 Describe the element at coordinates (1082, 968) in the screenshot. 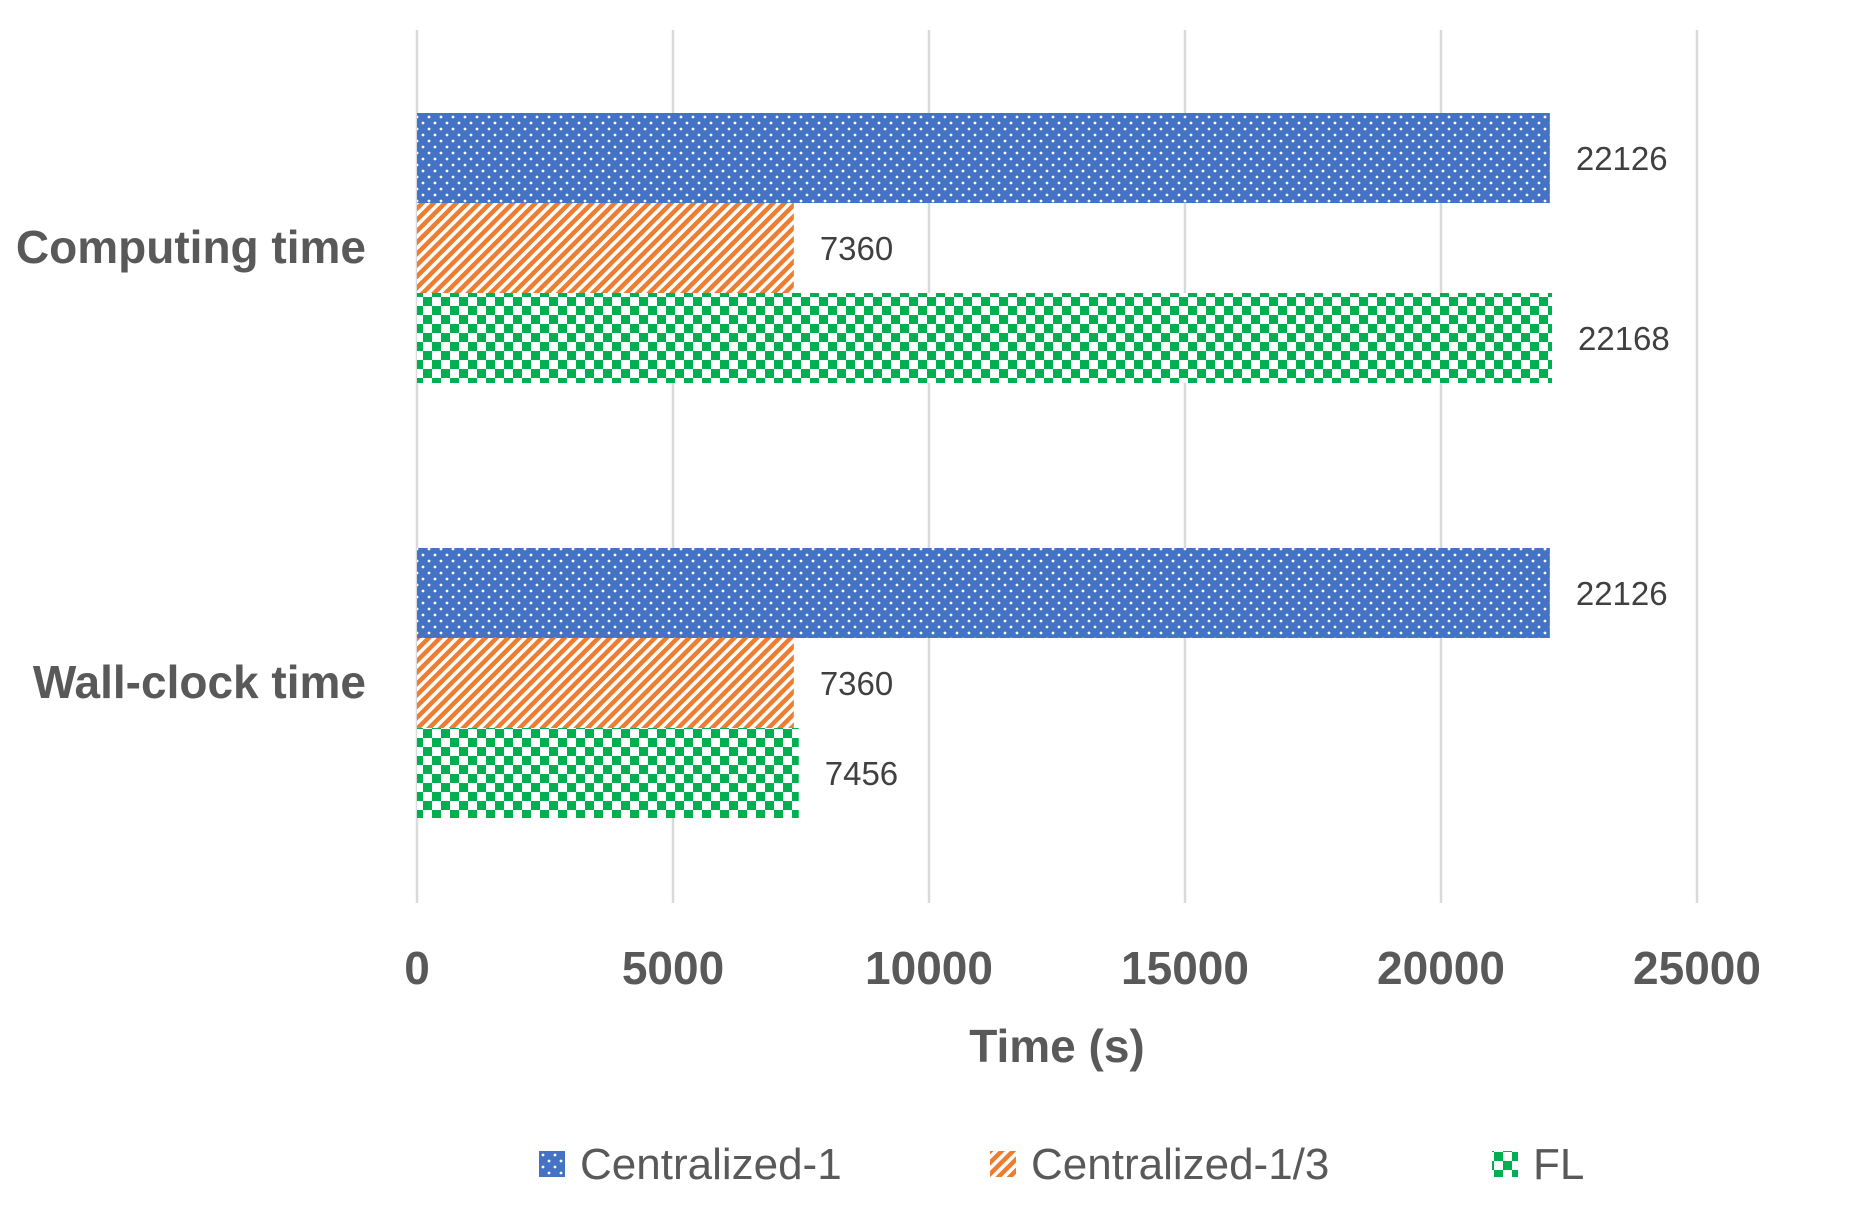

I see `x-tick-labels: 0 5000 10000 15000 20000 25000` at that location.